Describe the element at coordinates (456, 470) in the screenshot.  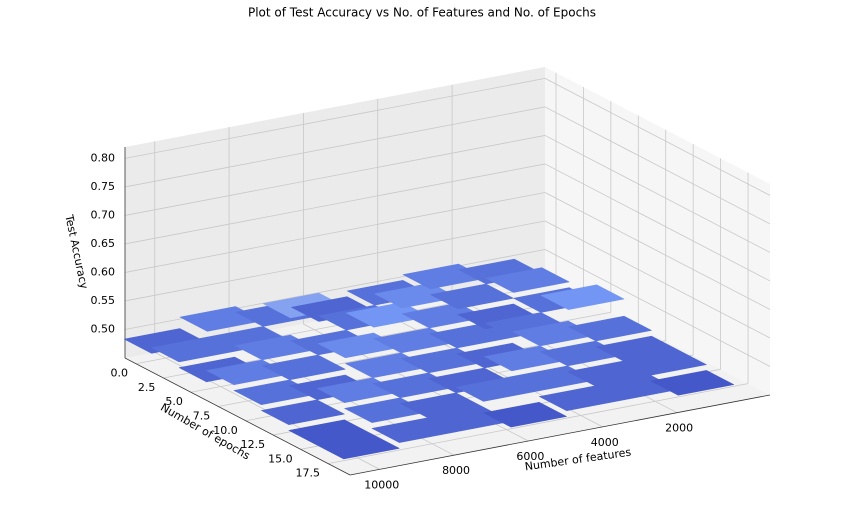
I see `x-tick-label: 8000` at that location.